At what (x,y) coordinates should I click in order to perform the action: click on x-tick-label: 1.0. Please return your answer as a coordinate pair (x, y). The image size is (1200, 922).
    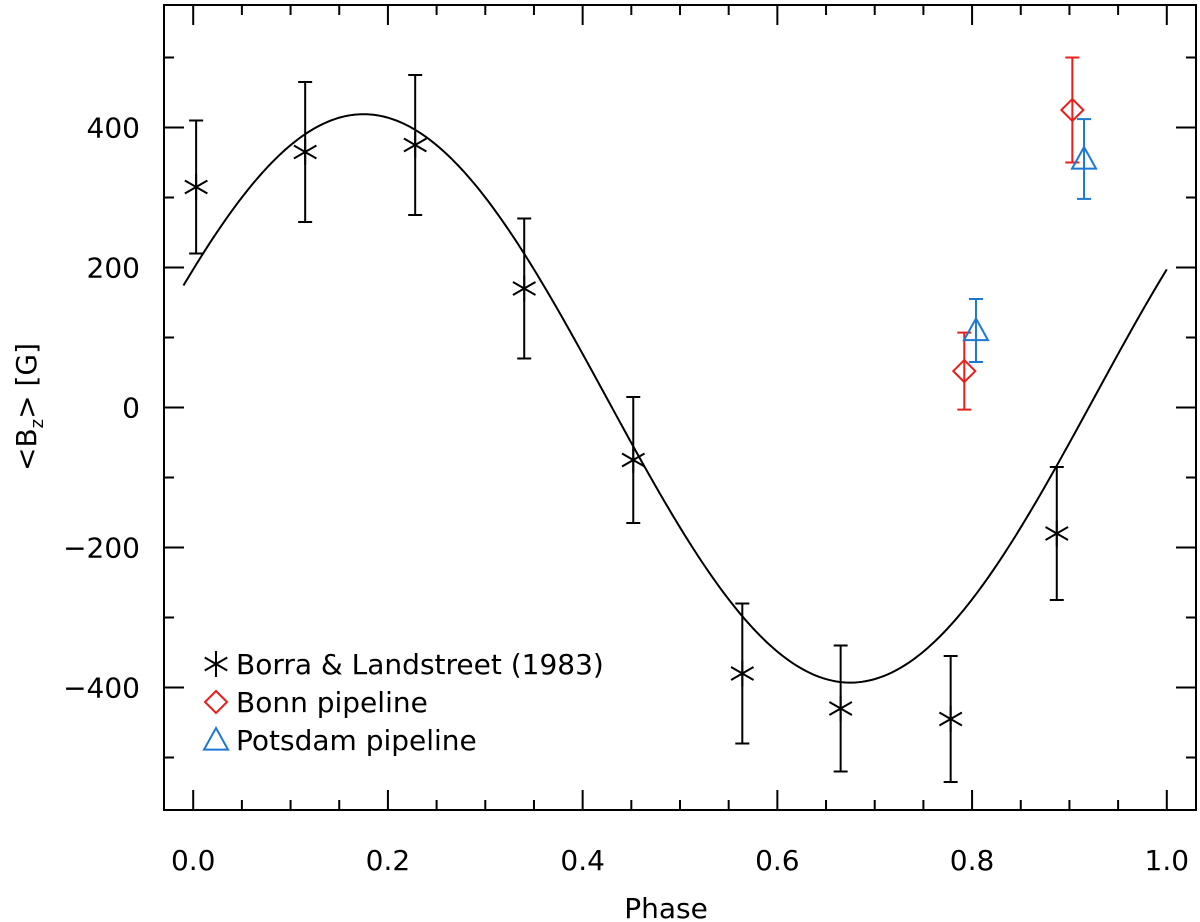
    Looking at the image, I should click on (1167, 860).